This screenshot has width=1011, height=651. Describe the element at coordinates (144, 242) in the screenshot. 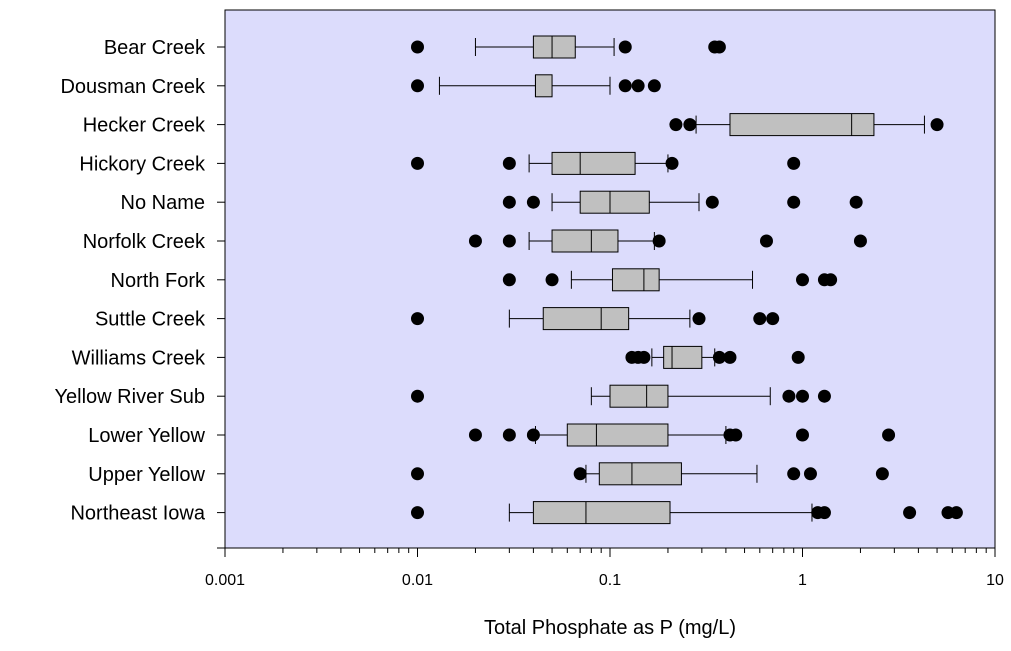

I see `category-label: Norfolk Creek` at that location.